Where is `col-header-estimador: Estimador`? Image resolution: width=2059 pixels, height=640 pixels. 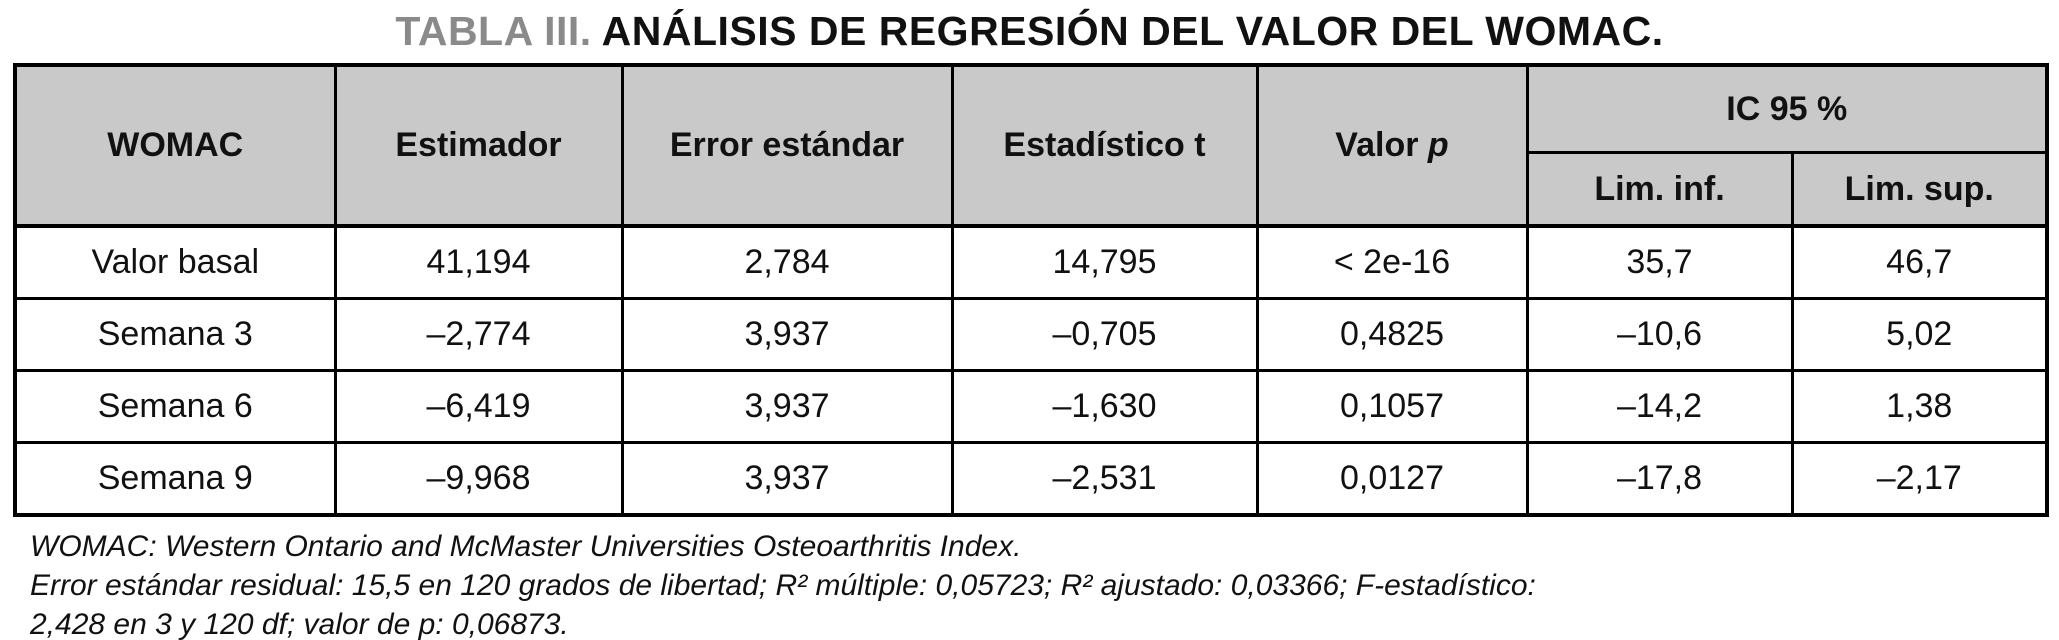 col-header-estimador: Estimador is located at coordinates (478, 145).